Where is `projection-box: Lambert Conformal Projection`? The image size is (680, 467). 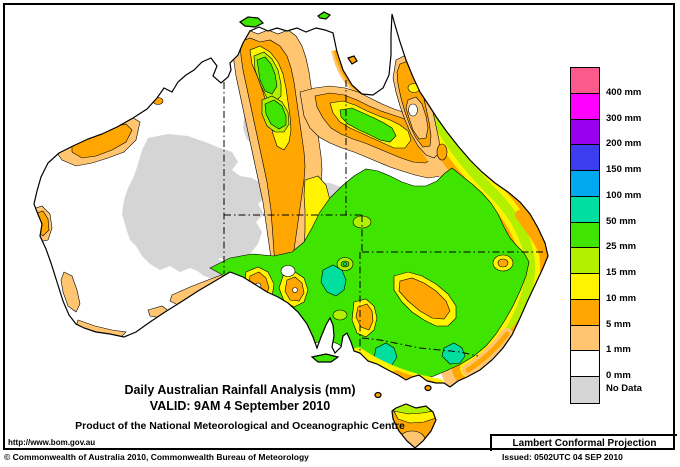 projection-box: Lambert Conformal Projection is located at coordinates (583, 442).